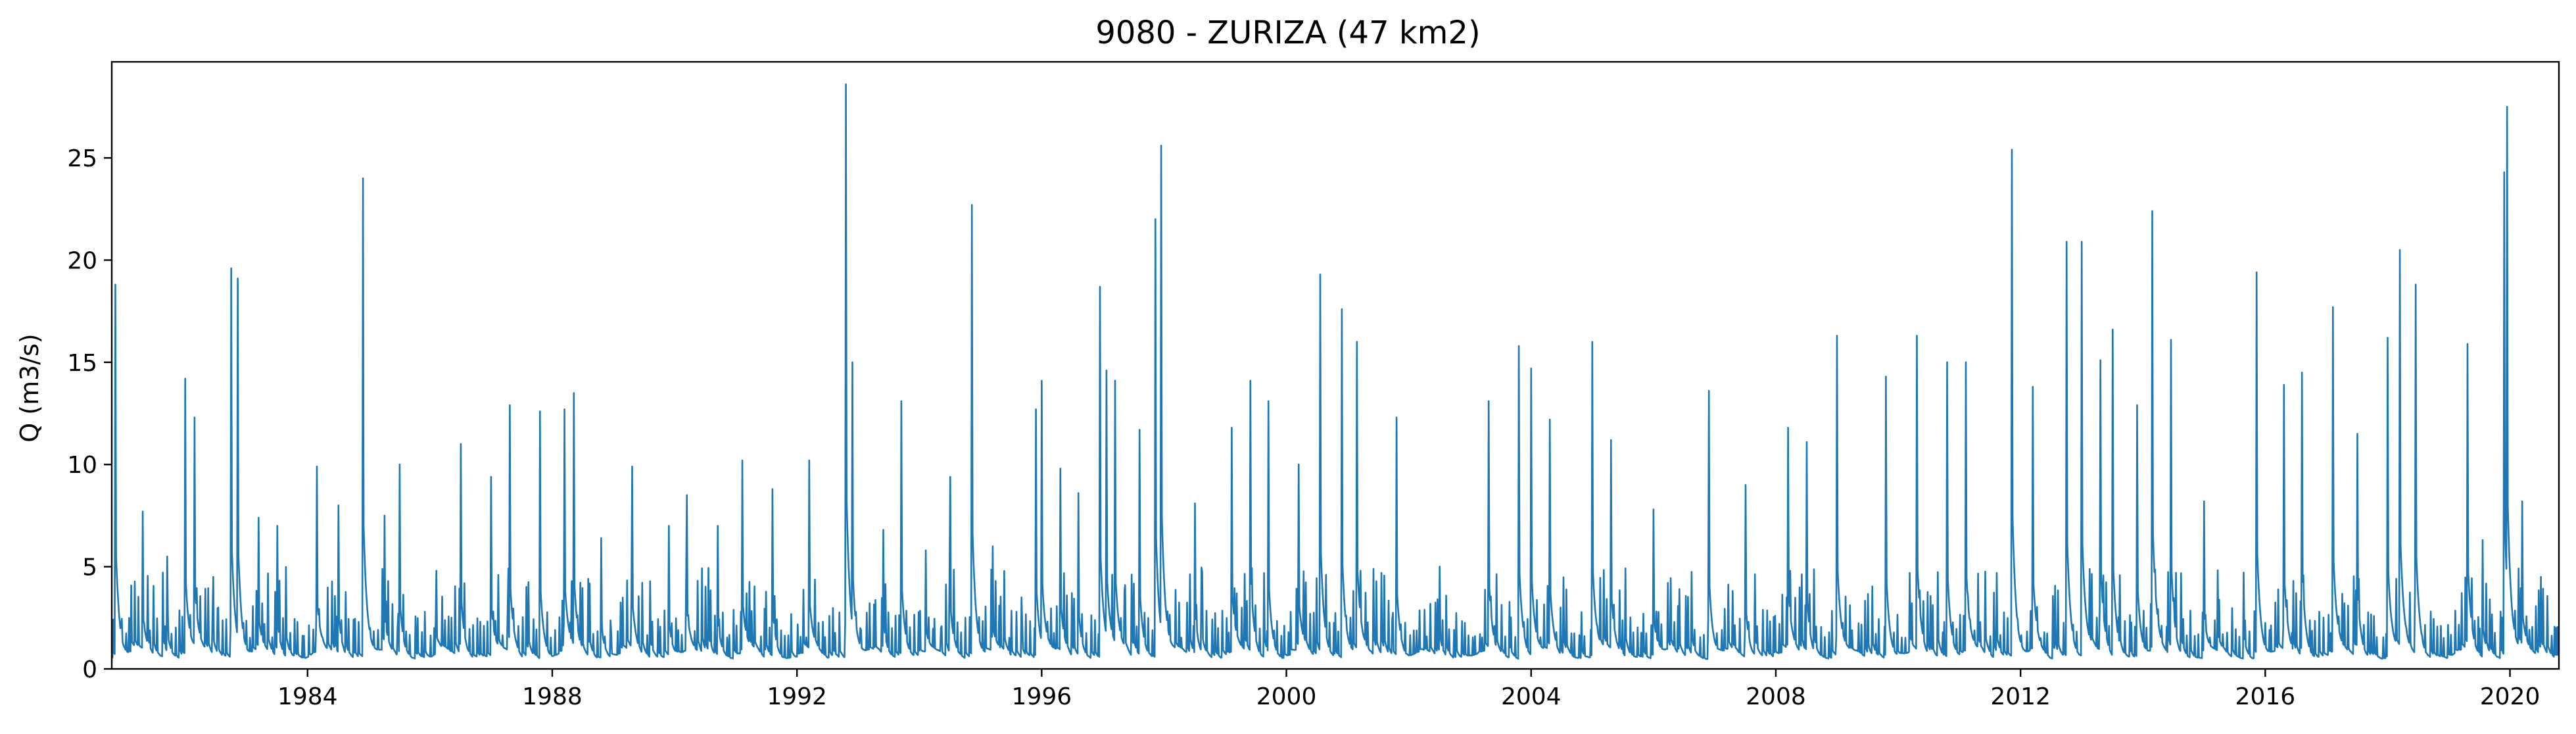  What do you see at coordinates (552, 697) in the screenshot?
I see `x-tick-label: 1988` at bounding box center [552, 697].